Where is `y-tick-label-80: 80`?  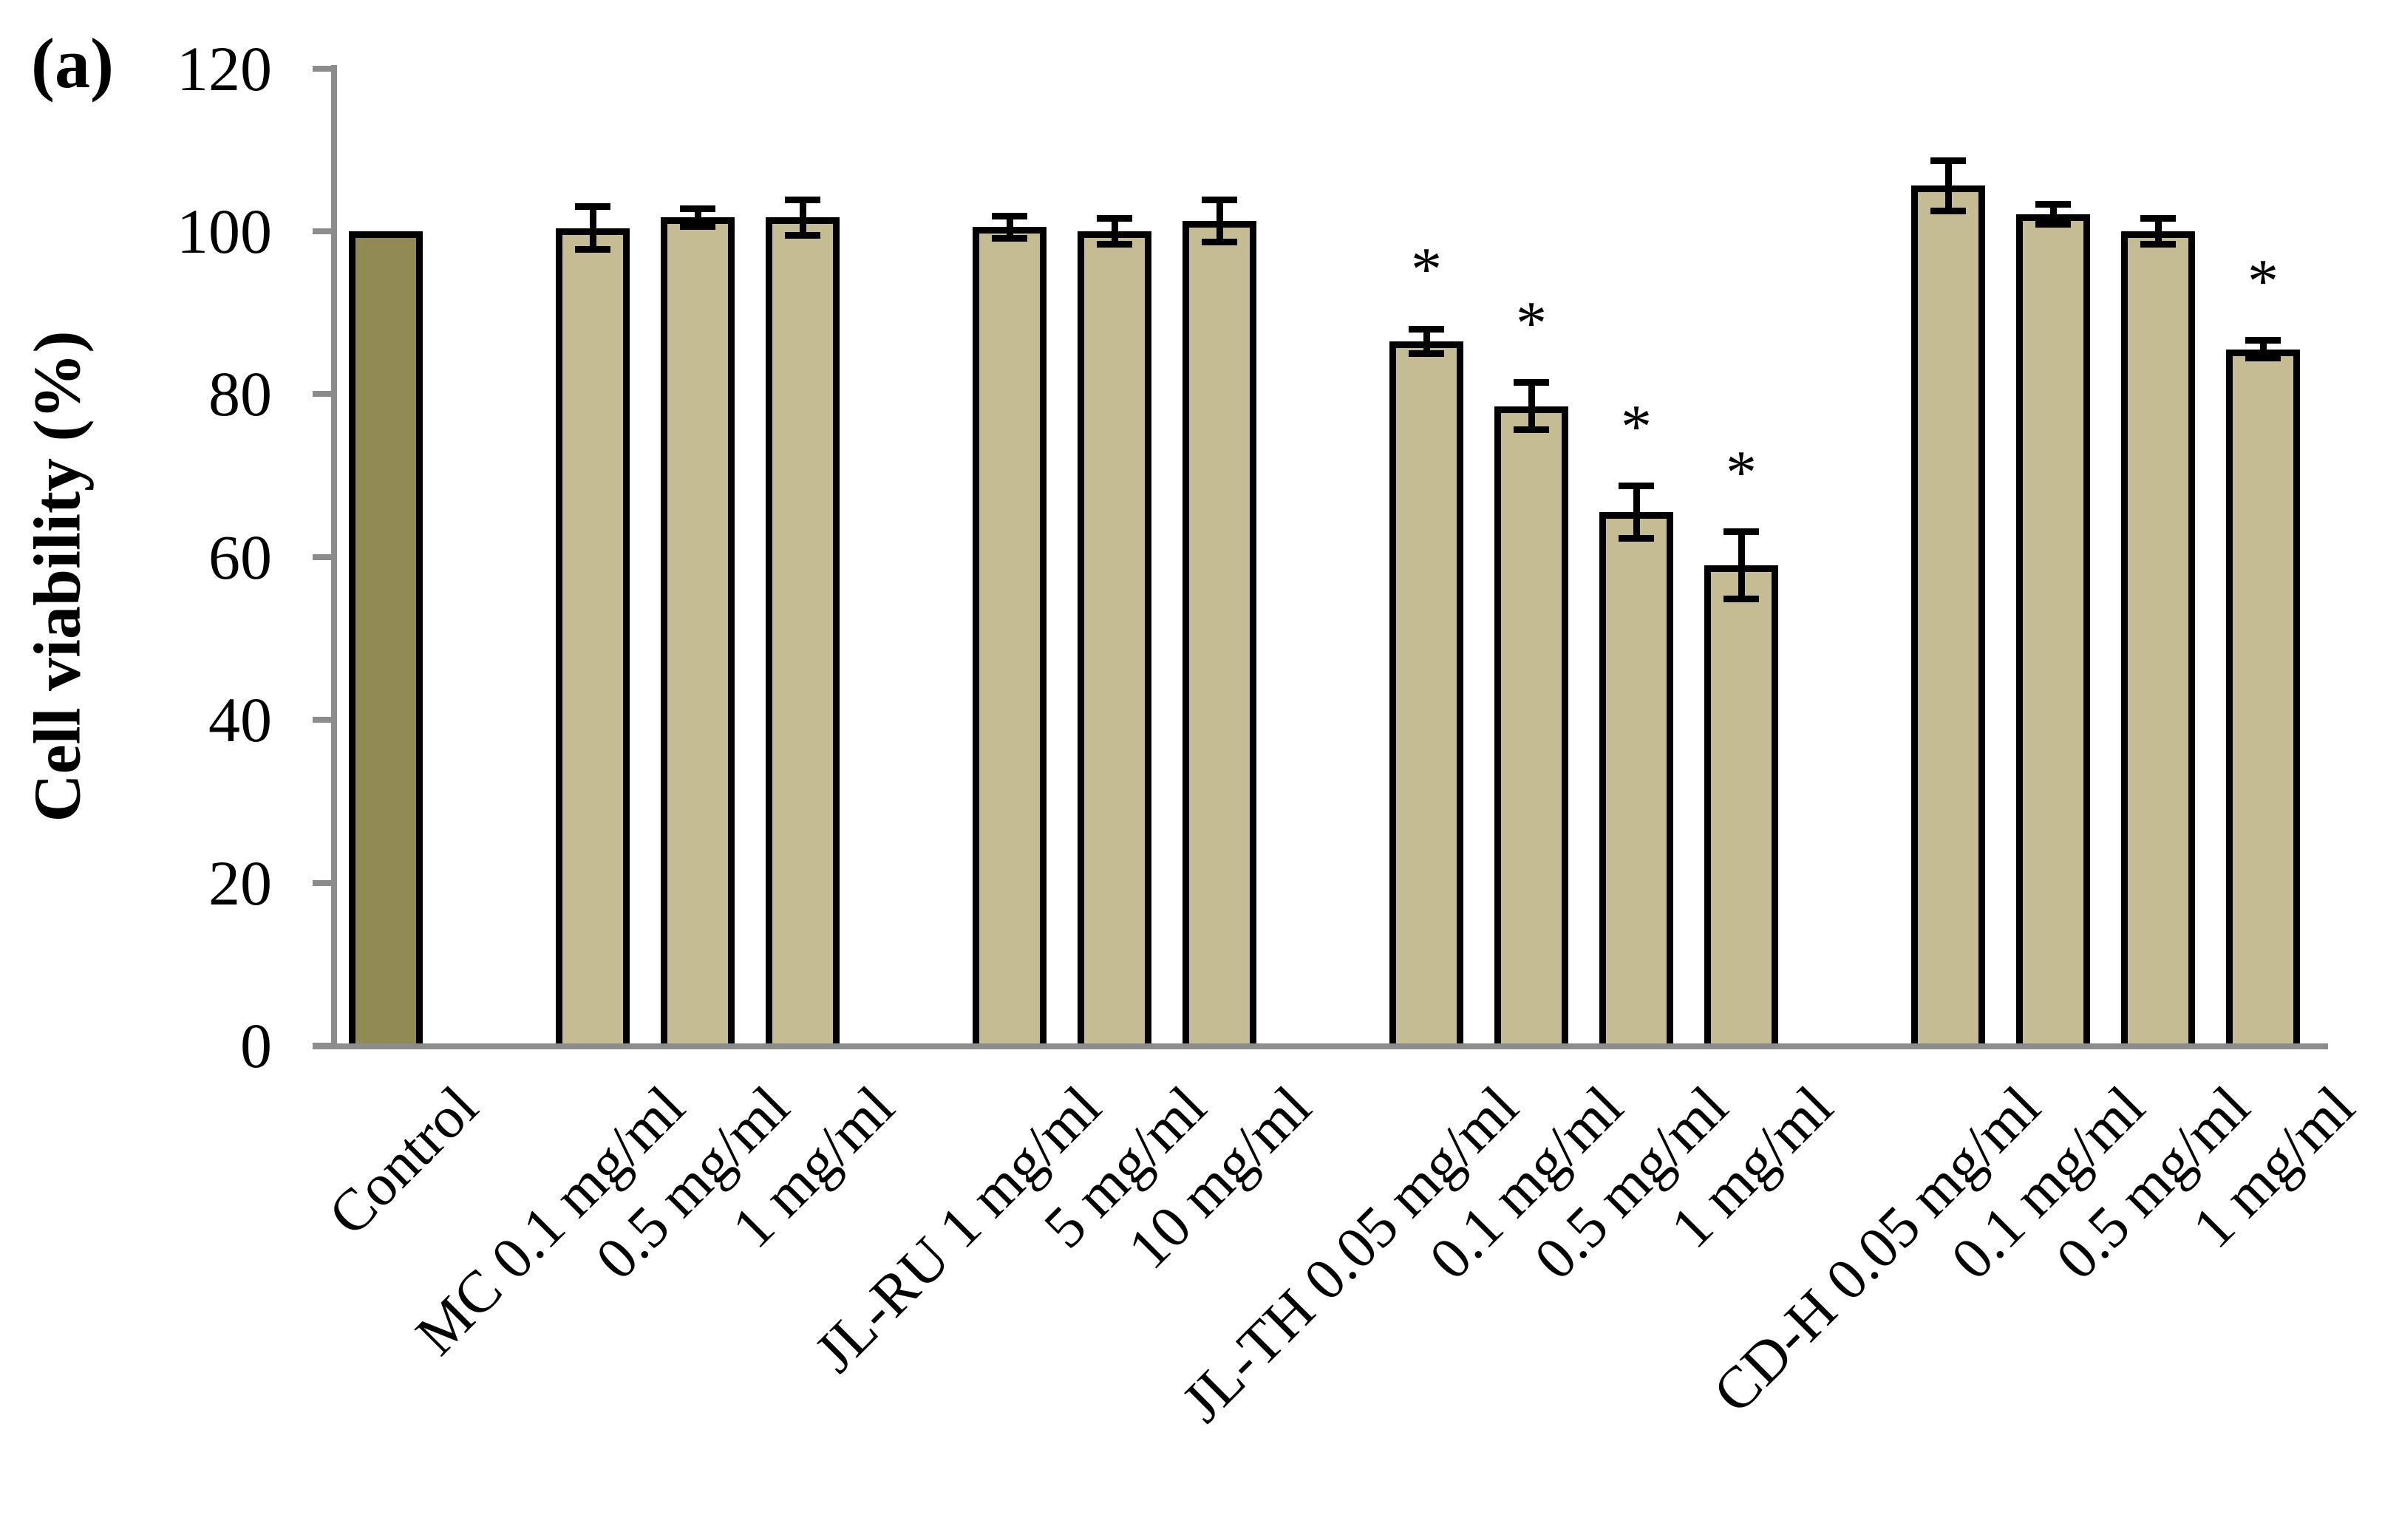
y-tick-label-80: 80 is located at coordinates (240, 394).